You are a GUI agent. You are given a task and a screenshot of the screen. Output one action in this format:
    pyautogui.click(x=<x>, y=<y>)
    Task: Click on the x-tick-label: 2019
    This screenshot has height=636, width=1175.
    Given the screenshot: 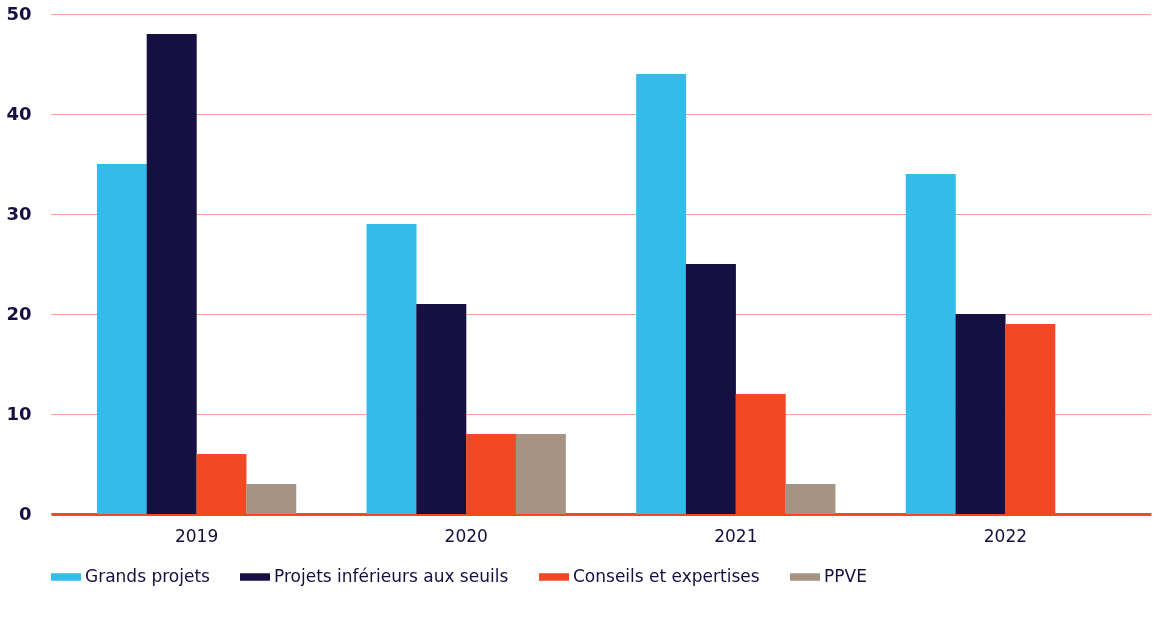 What is the action you would take?
    pyautogui.click(x=196, y=535)
    